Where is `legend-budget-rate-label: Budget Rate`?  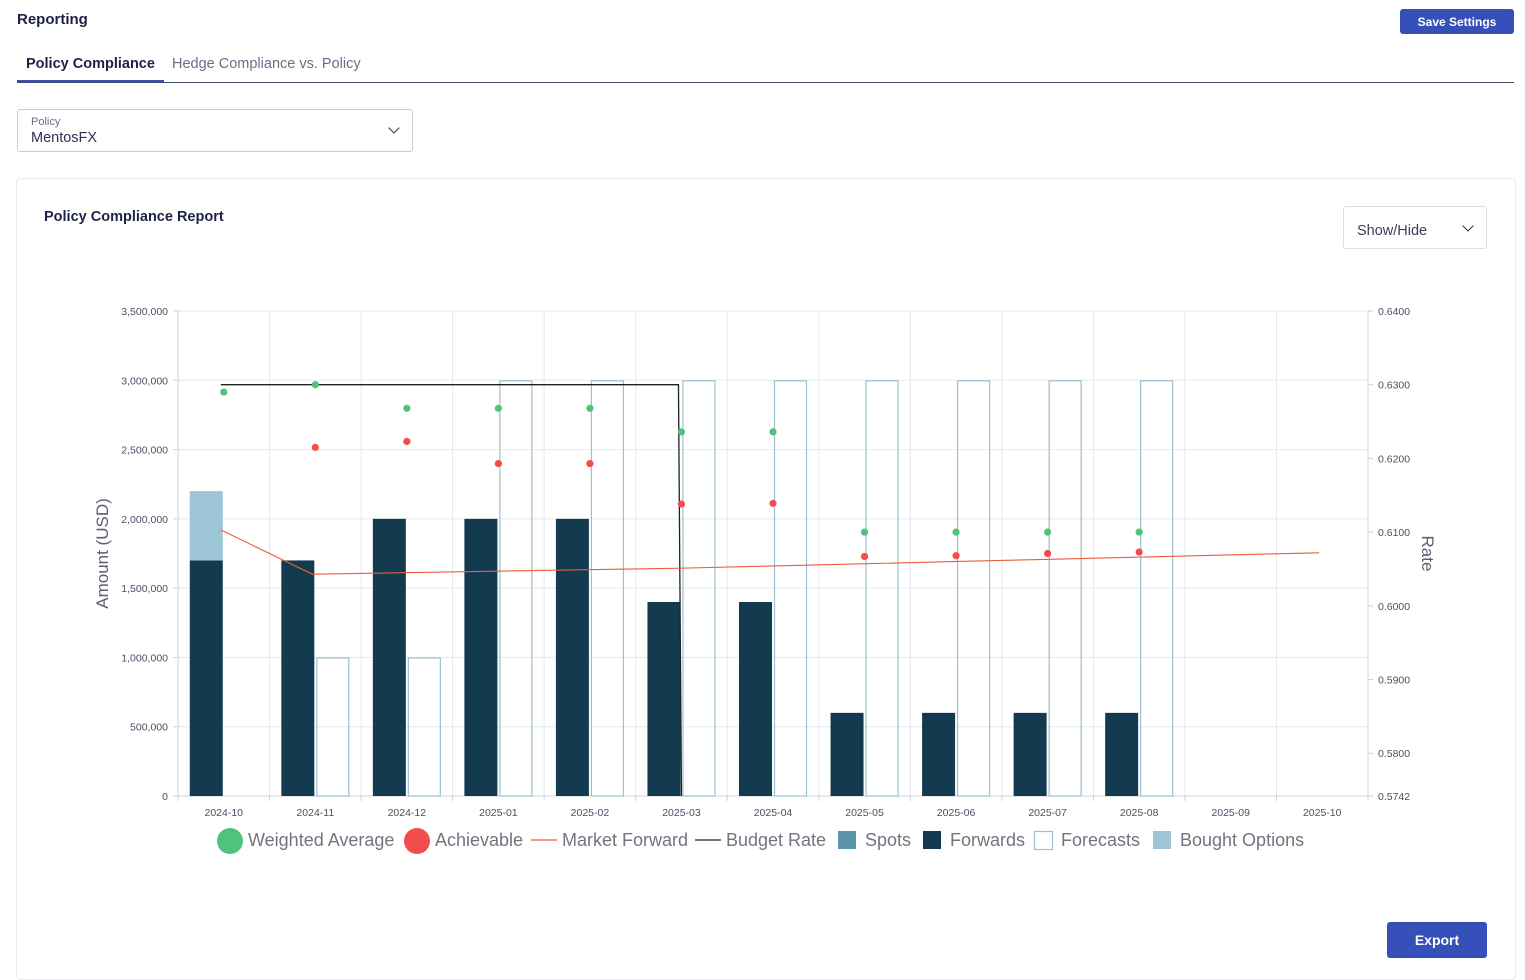
legend-budget-rate-label: Budget Rate is located at coordinates (776, 840).